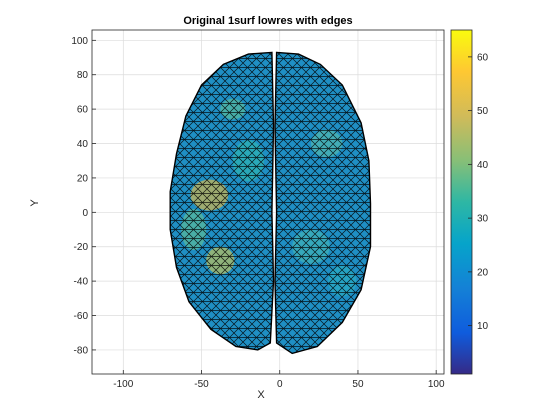 The width and height of the screenshot is (560, 420). I want to click on colorbar-tick-label: 20, so click(483, 272).